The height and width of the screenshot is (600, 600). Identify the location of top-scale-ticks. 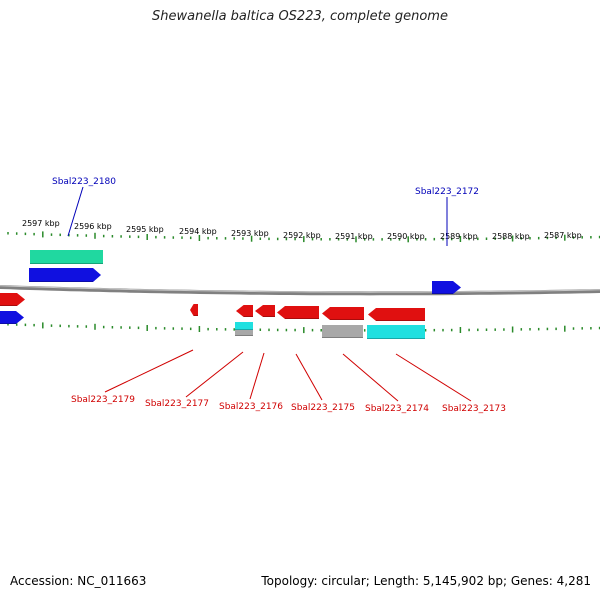
(303, 237).